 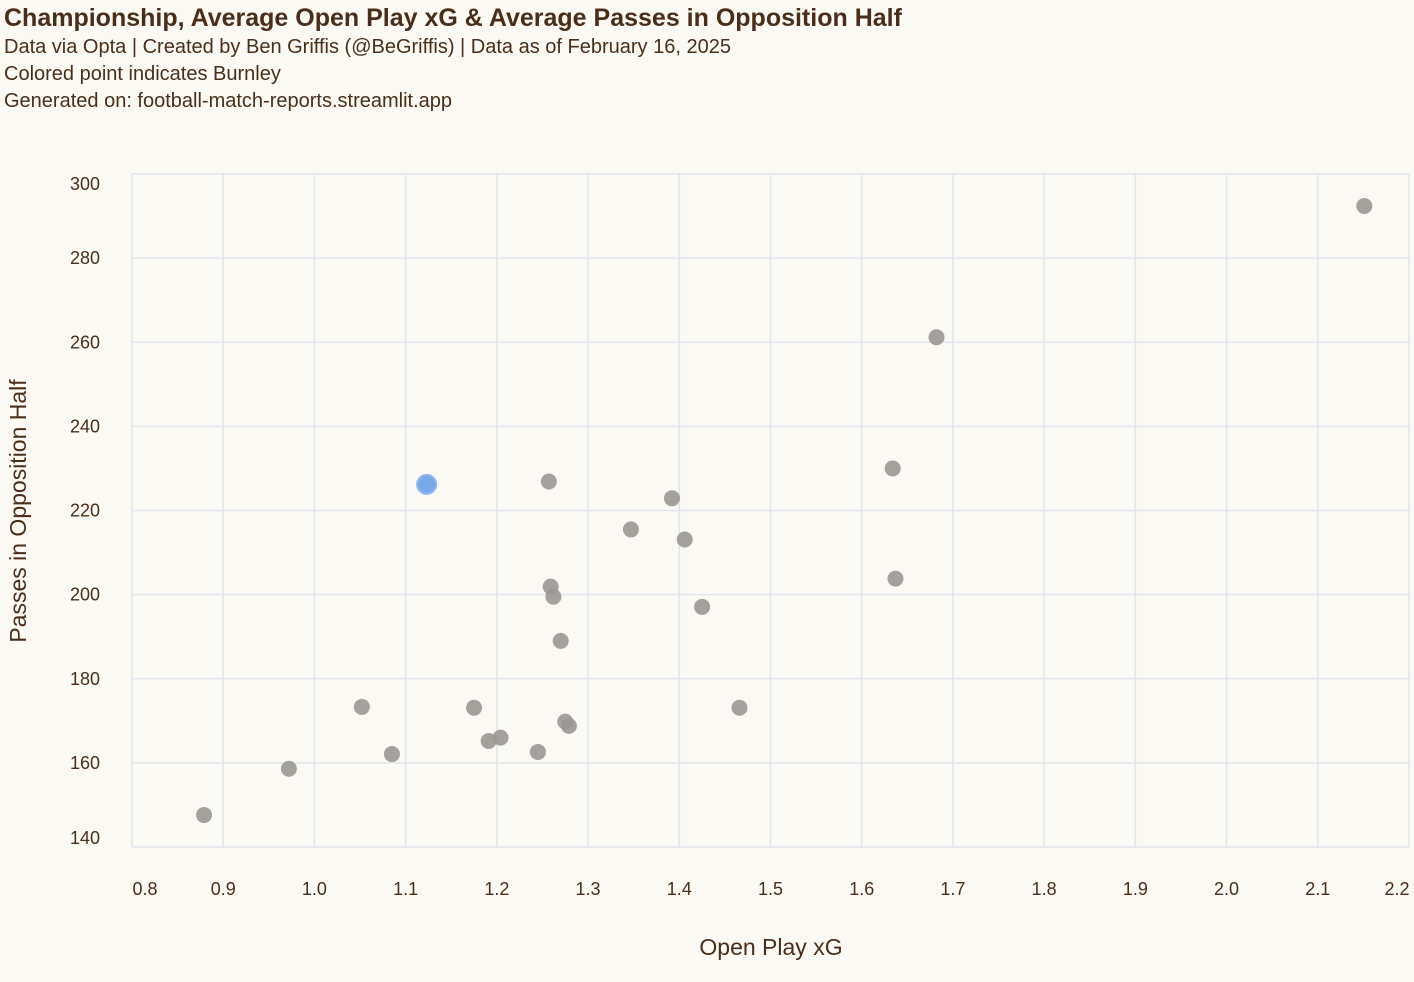 I want to click on y-tick-label: 140, so click(x=85, y=838).